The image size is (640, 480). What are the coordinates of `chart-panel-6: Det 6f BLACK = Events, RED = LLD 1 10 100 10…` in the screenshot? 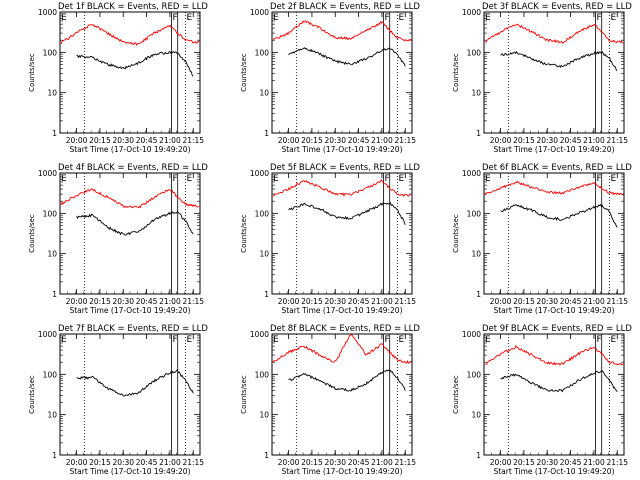 It's located at (542, 239).